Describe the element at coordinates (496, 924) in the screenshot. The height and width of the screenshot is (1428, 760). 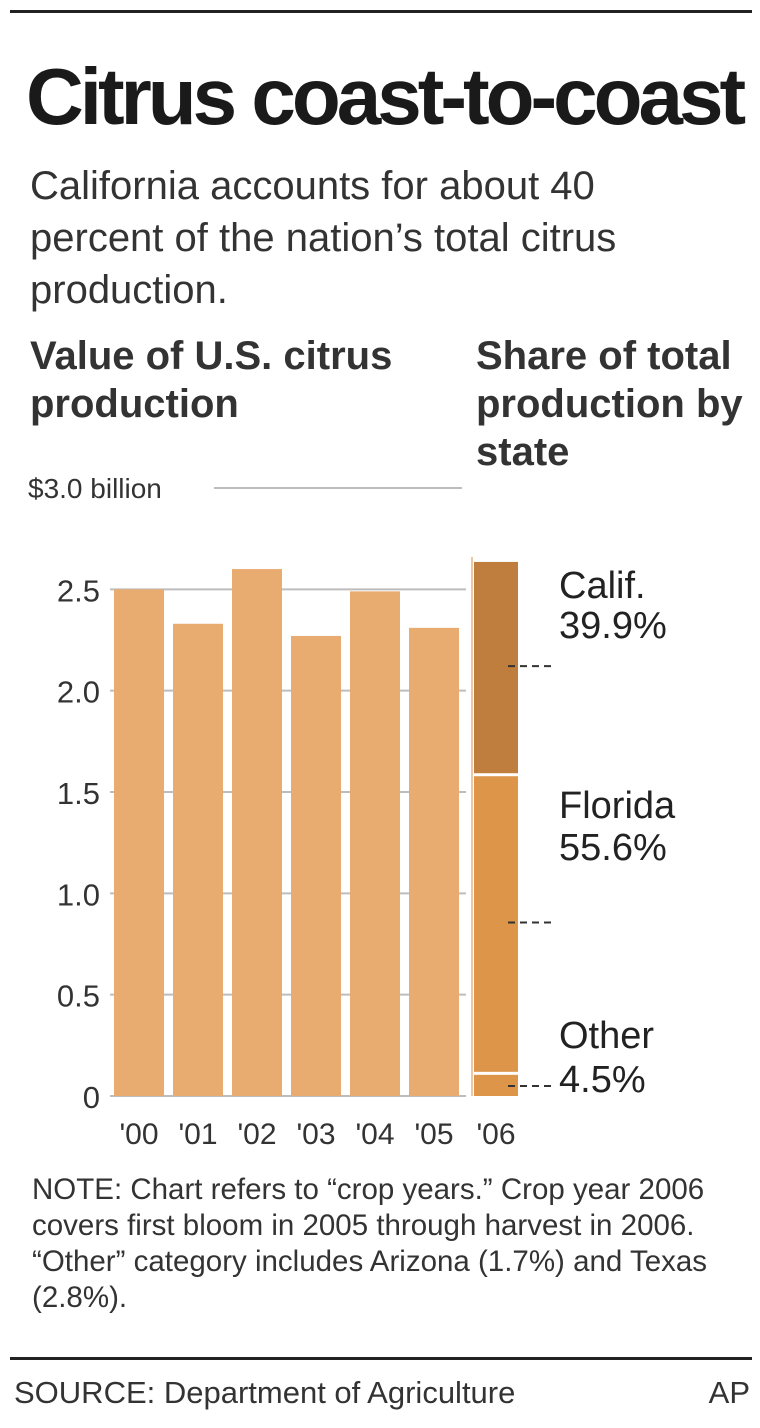
I see `share-segment-florida` at that location.